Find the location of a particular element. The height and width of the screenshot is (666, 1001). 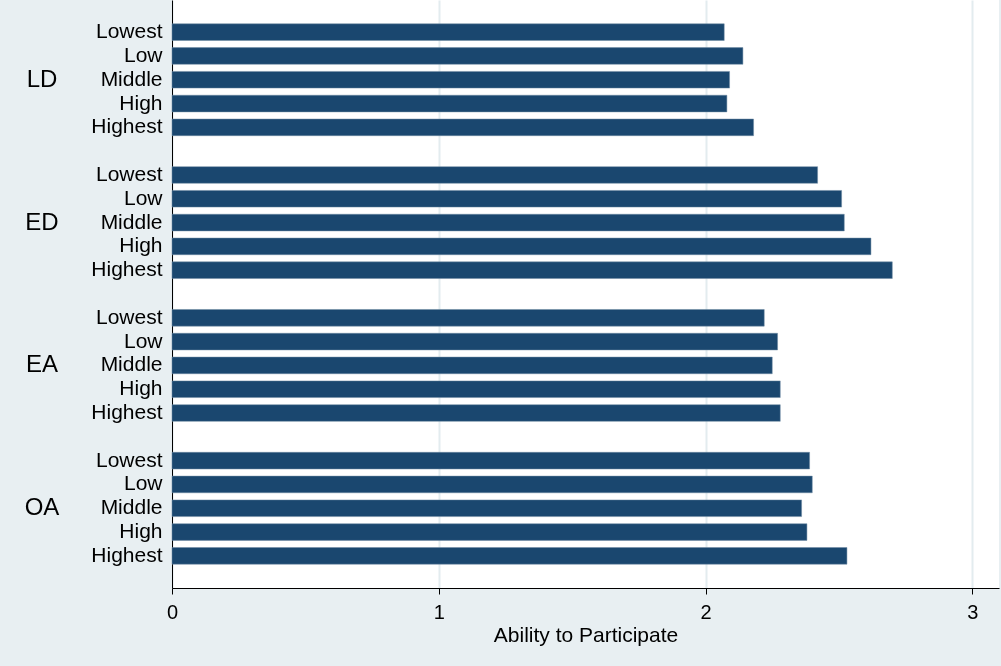

x-tick-label: 2 is located at coordinates (706, 611).